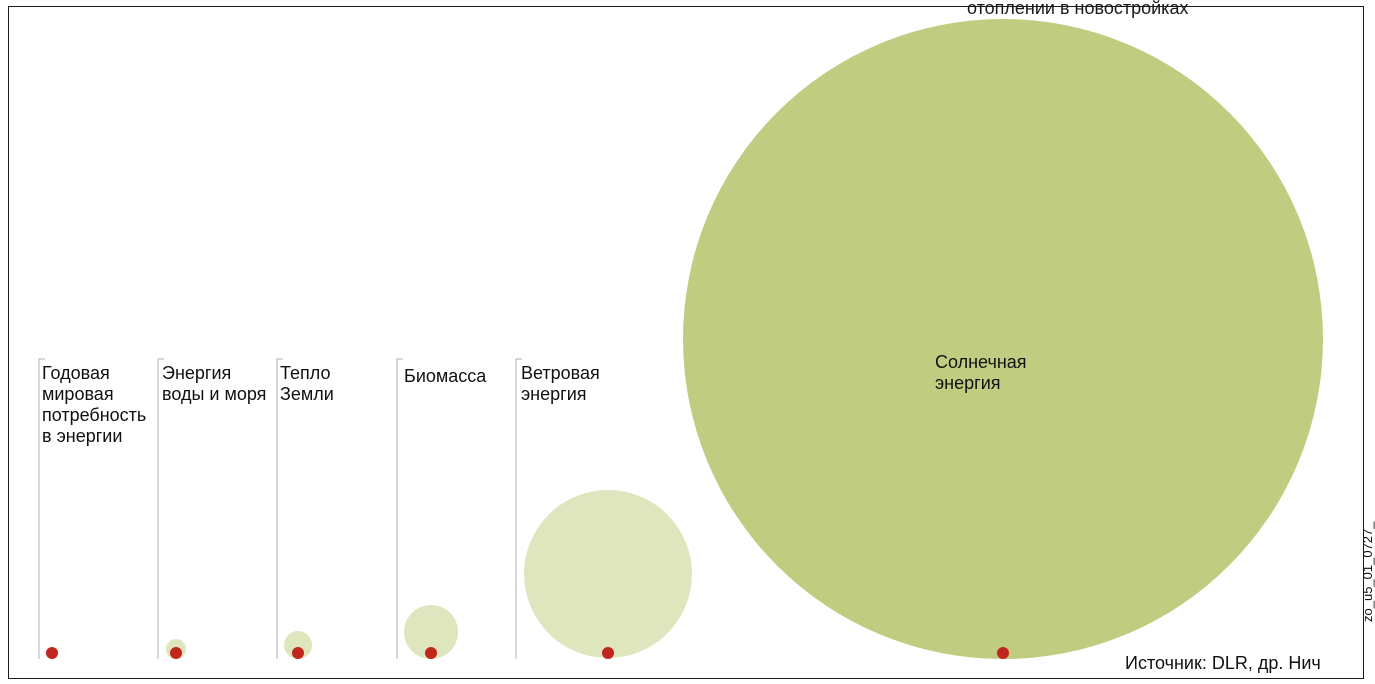  What do you see at coordinates (431, 632) in the screenshot?
I see `circle-biomass` at bounding box center [431, 632].